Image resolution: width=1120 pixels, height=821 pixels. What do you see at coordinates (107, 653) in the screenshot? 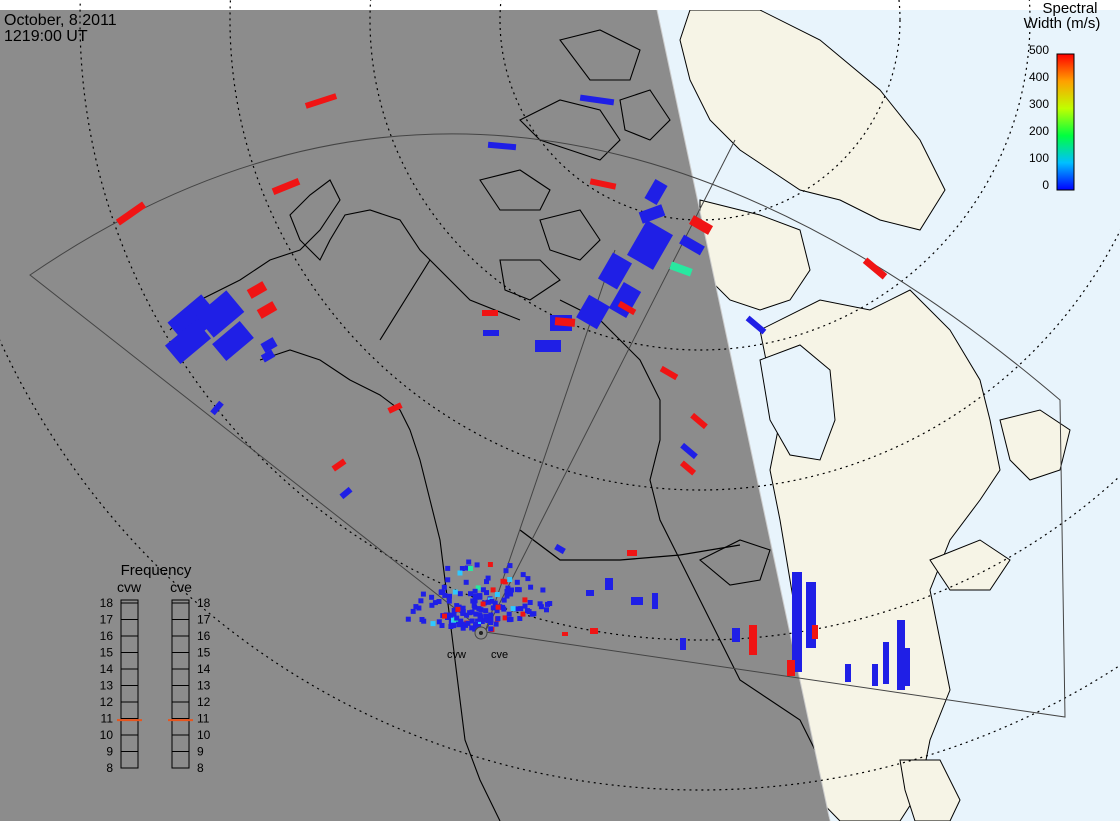
I see `frequency-tick-left: 15` at bounding box center [107, 653].